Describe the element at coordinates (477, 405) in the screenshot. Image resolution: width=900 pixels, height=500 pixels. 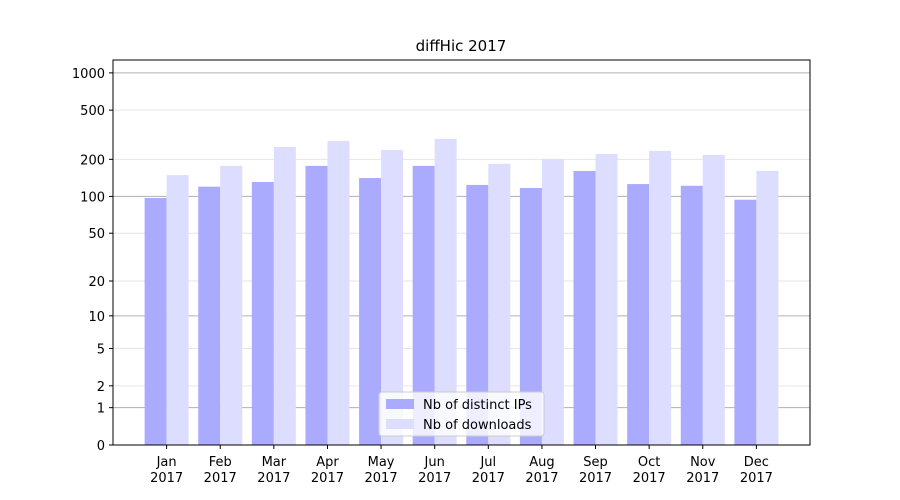
I see `legend-label: Nb of distinct IPs` at that location.